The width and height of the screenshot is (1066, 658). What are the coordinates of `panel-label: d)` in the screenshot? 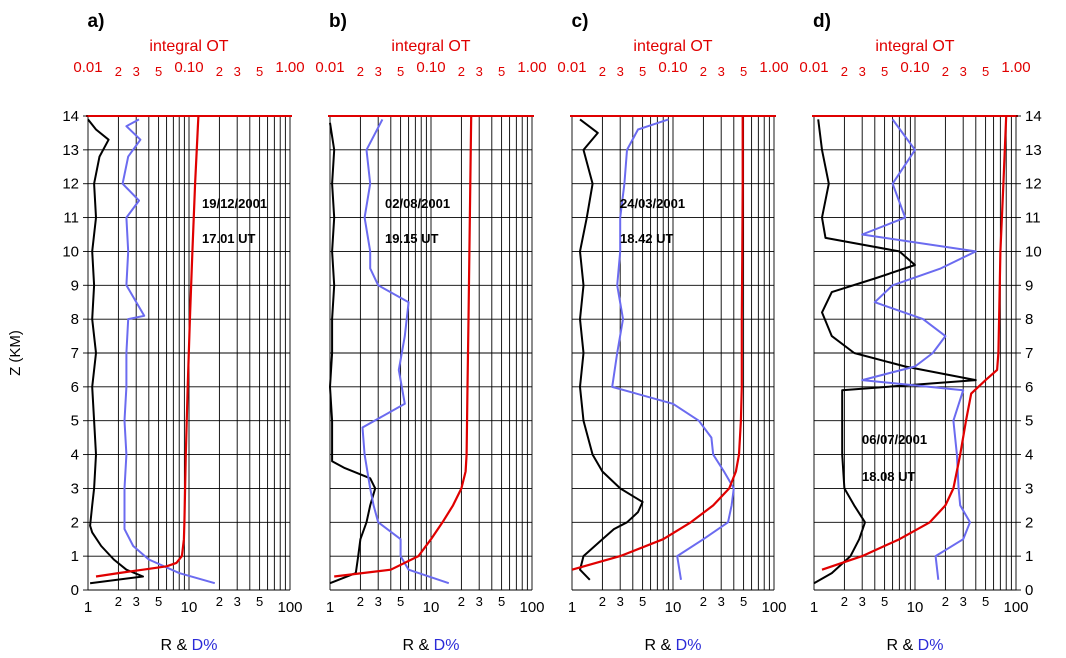 It's located at (822, 21).